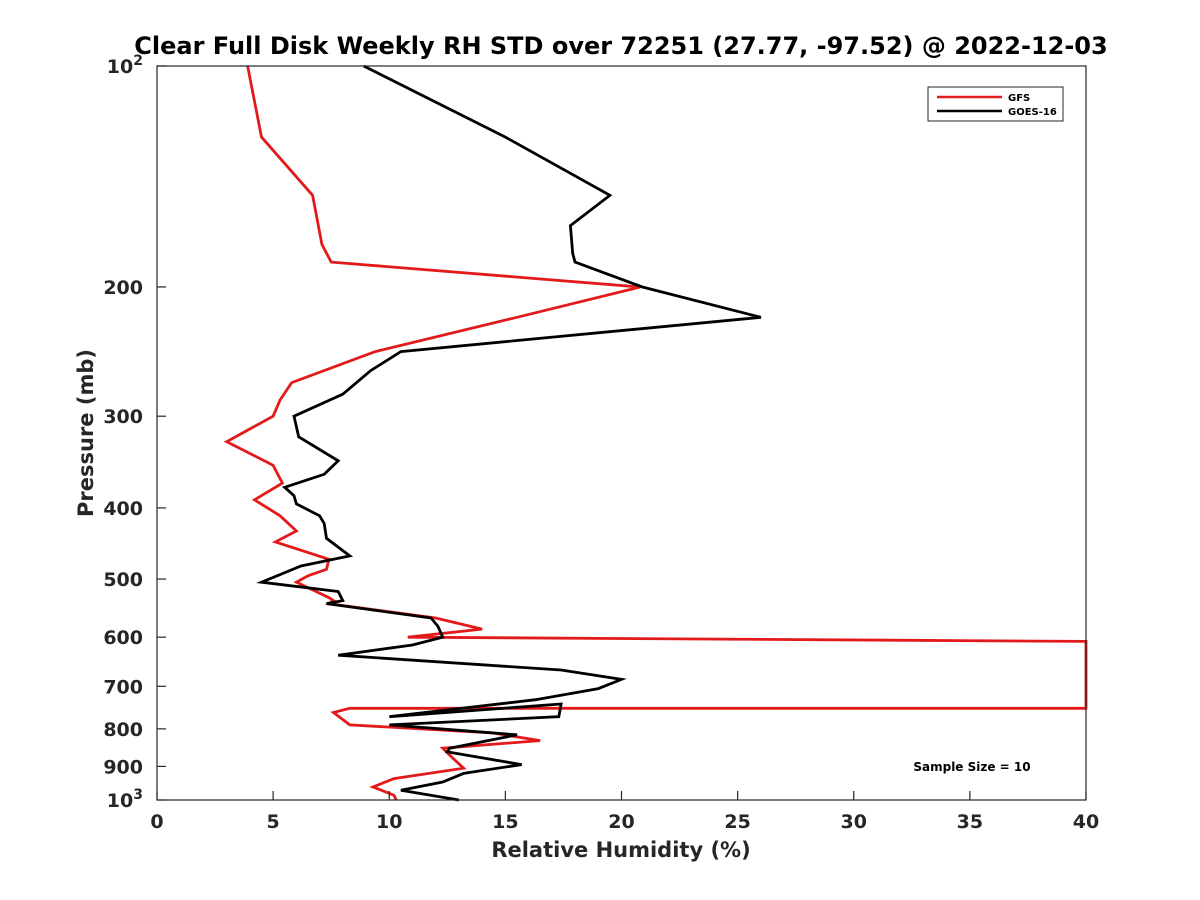  I want to click on x-tick-label: 0, so click(156, 822).